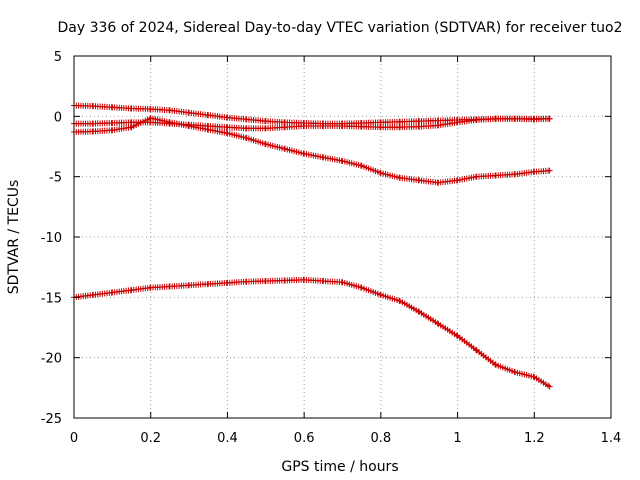  I want to click on x-tick-label: 0.2, so click(150, 438).